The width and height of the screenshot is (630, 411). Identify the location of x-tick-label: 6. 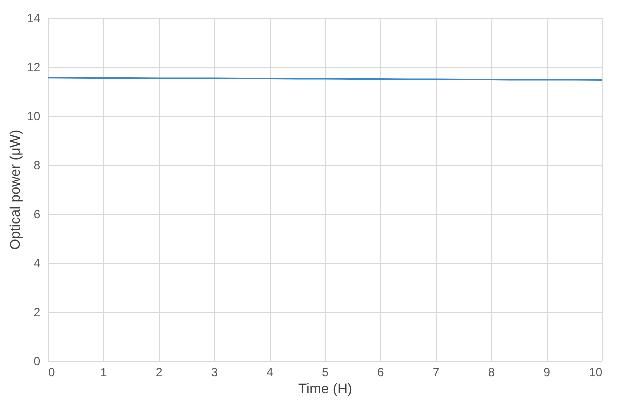
(381, 373).